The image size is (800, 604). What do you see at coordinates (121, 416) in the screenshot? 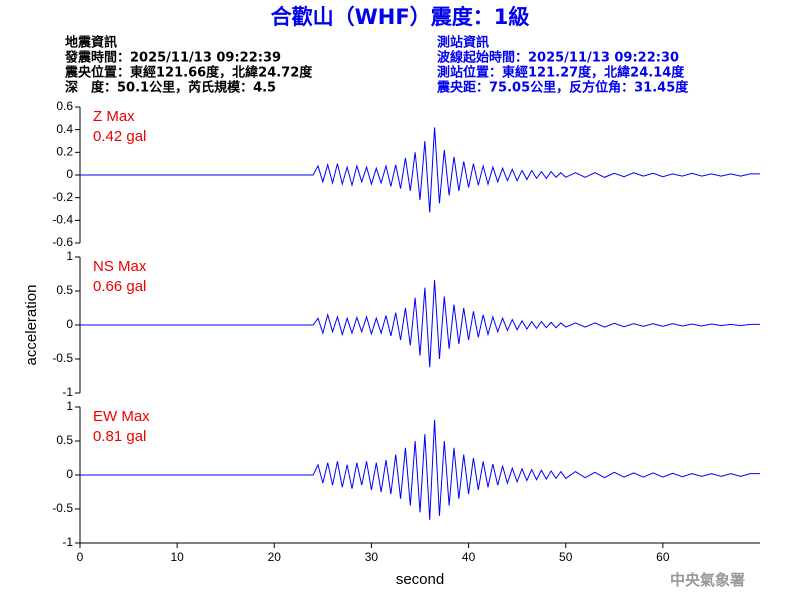
I see `annotation: EW Max` at bounding box center [121, 416].